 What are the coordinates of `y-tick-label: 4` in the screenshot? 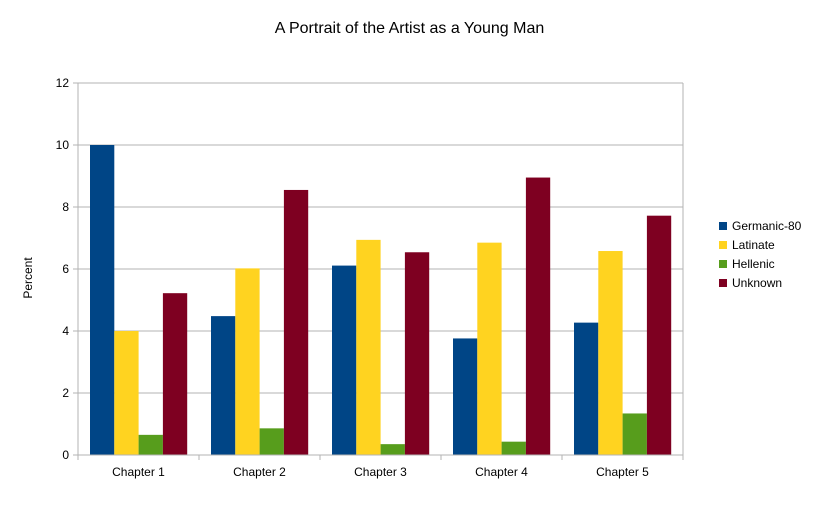 It's located at (65, 331).